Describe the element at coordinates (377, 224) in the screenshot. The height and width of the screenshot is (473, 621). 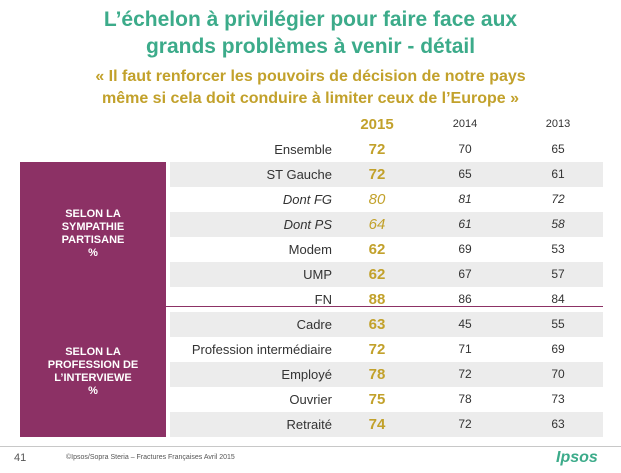
I see `value-2015: 64` at that location.